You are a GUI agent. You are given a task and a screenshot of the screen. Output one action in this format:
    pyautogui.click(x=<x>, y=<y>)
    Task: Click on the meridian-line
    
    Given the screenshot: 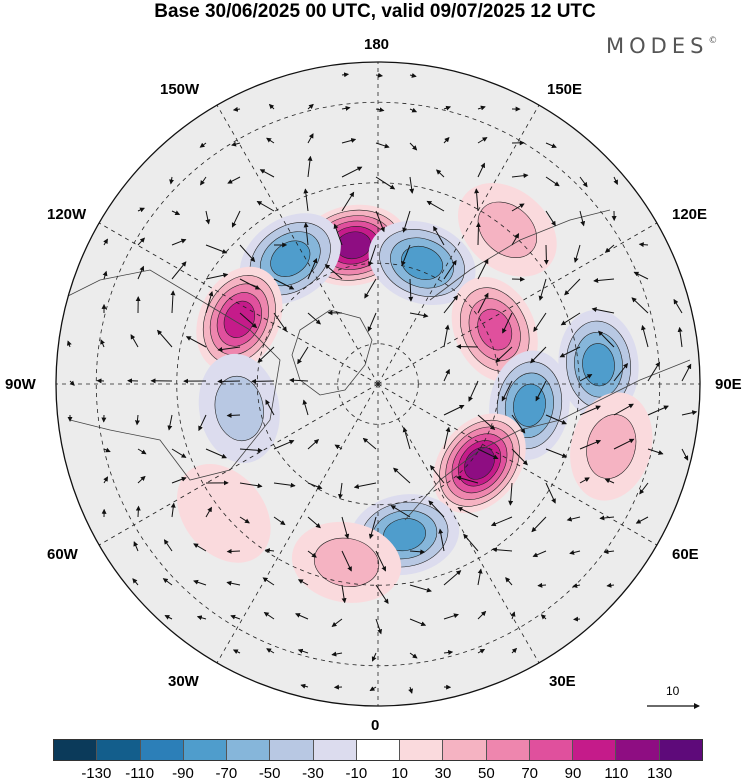 What is the action you would take?
    pyautogui.click(x=526, y=298)
    